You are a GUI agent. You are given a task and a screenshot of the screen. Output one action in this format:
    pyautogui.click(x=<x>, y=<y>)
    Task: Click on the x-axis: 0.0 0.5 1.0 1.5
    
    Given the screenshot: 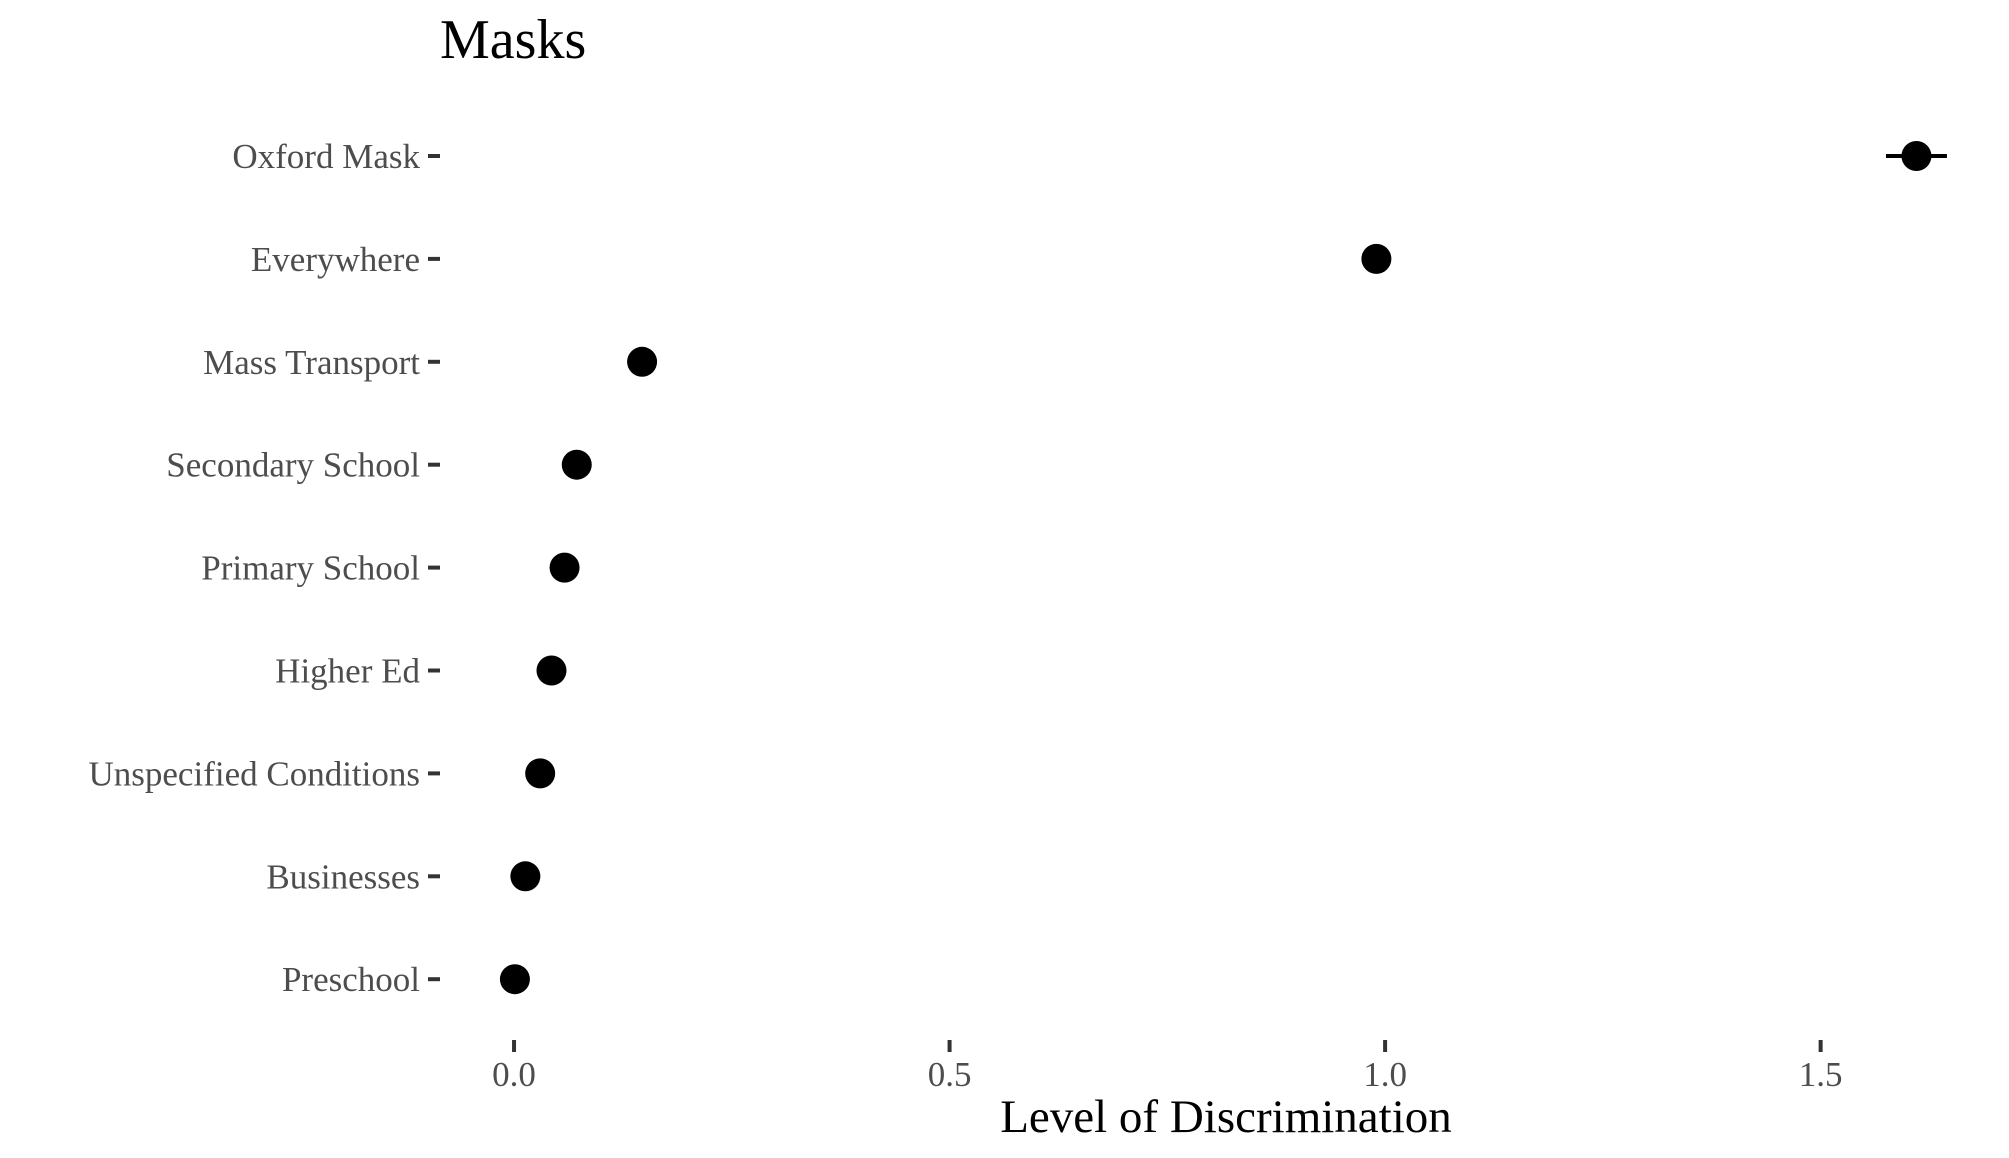 What is the action you would take?
    pyautogui.click(x=1167, y=1067)
    